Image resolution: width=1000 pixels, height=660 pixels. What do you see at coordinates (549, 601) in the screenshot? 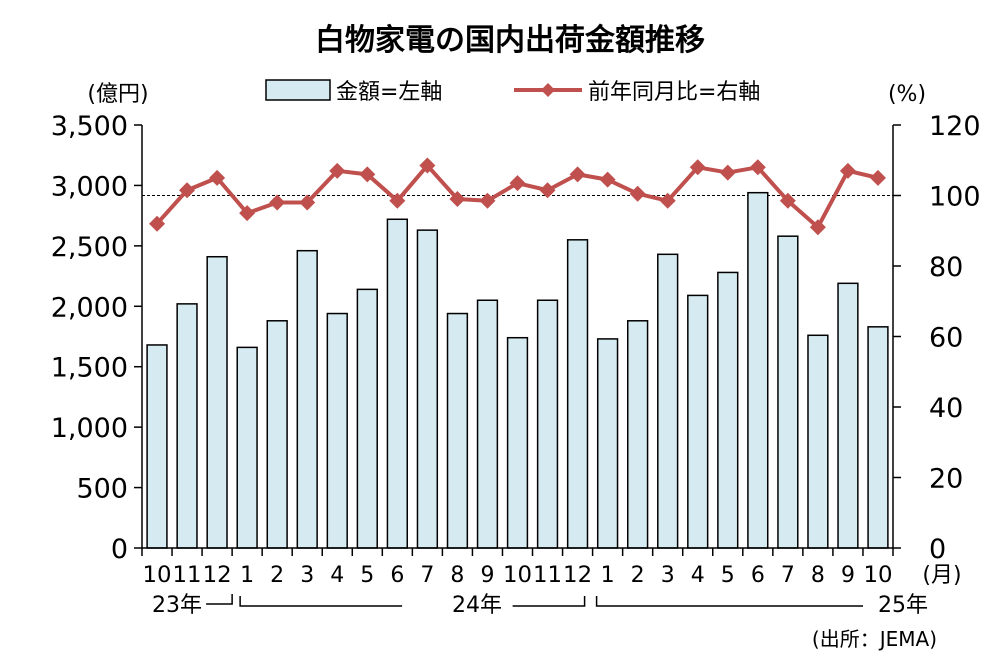
I see `year-bracket-24-right` at bounding box center [549, 601].